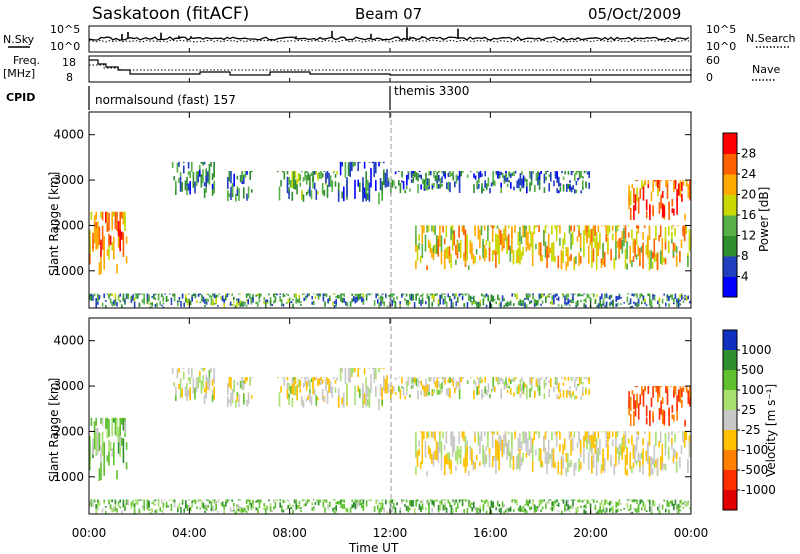 Image resolution: width=800 pixels, height=554 pixels. What do you see at coordinates (766, 69) in the screenshot?
I see `nave-label: Nave` at bounding box center [766, 69].